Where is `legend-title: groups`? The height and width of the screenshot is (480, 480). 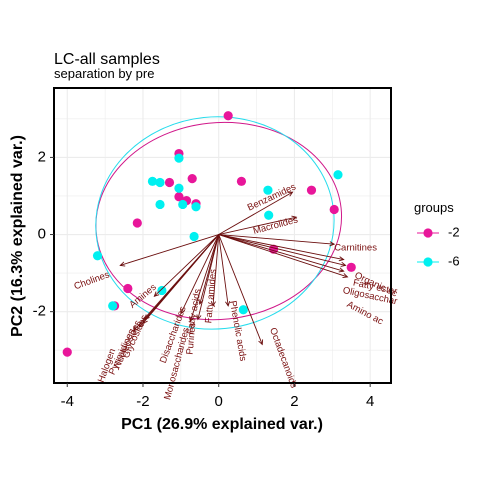 legend-title: groups is located at coordinates (434, 207).